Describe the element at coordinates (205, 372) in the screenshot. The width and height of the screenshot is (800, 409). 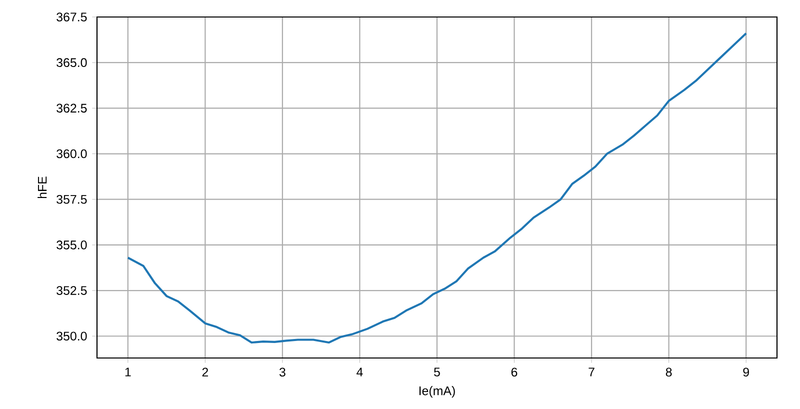
I see `x-tick-label: 2` at that location.